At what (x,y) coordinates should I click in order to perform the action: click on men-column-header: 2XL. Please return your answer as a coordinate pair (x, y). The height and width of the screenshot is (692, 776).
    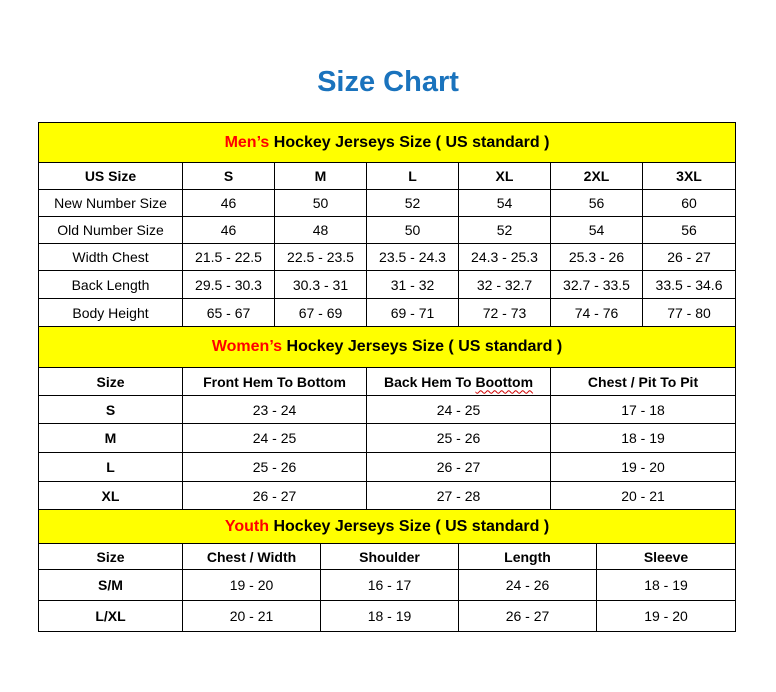
    Looking at the image, I should click on (596, 176).